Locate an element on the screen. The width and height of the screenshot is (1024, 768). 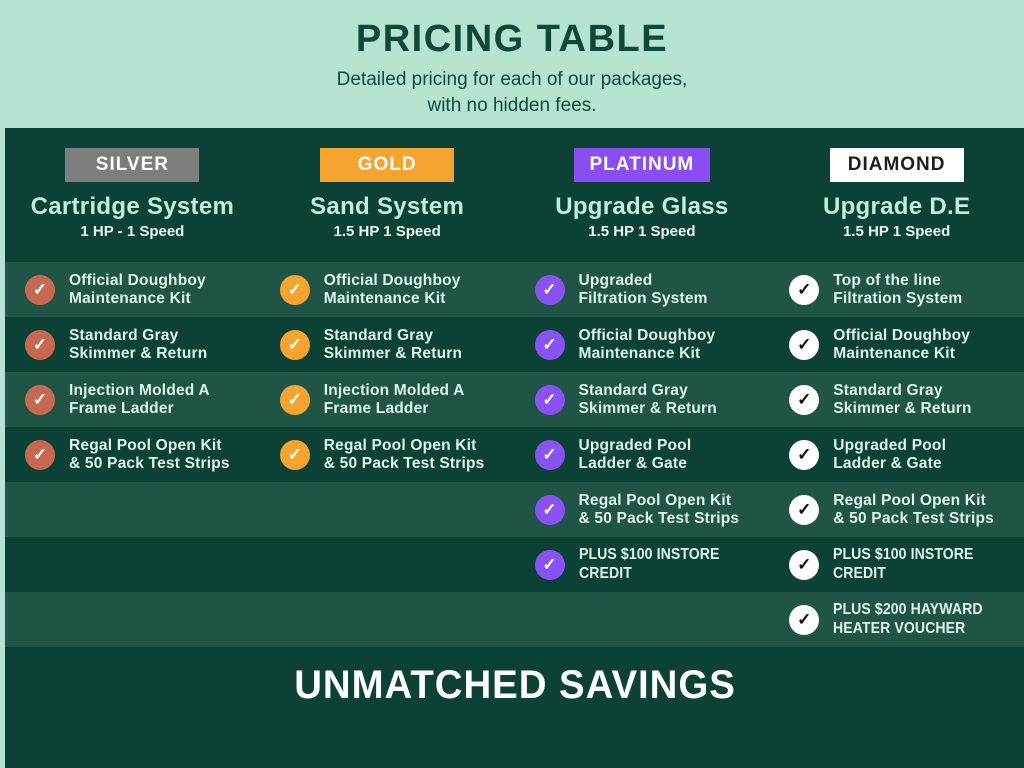
diamond-badge: DIAMOND is located at coordinates (896, 165).